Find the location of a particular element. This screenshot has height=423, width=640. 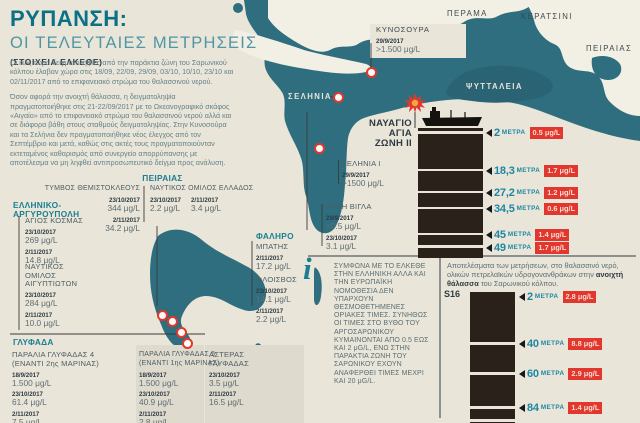

concentration-badge: 2.9 μg/L is located at coordinates (585, 373).